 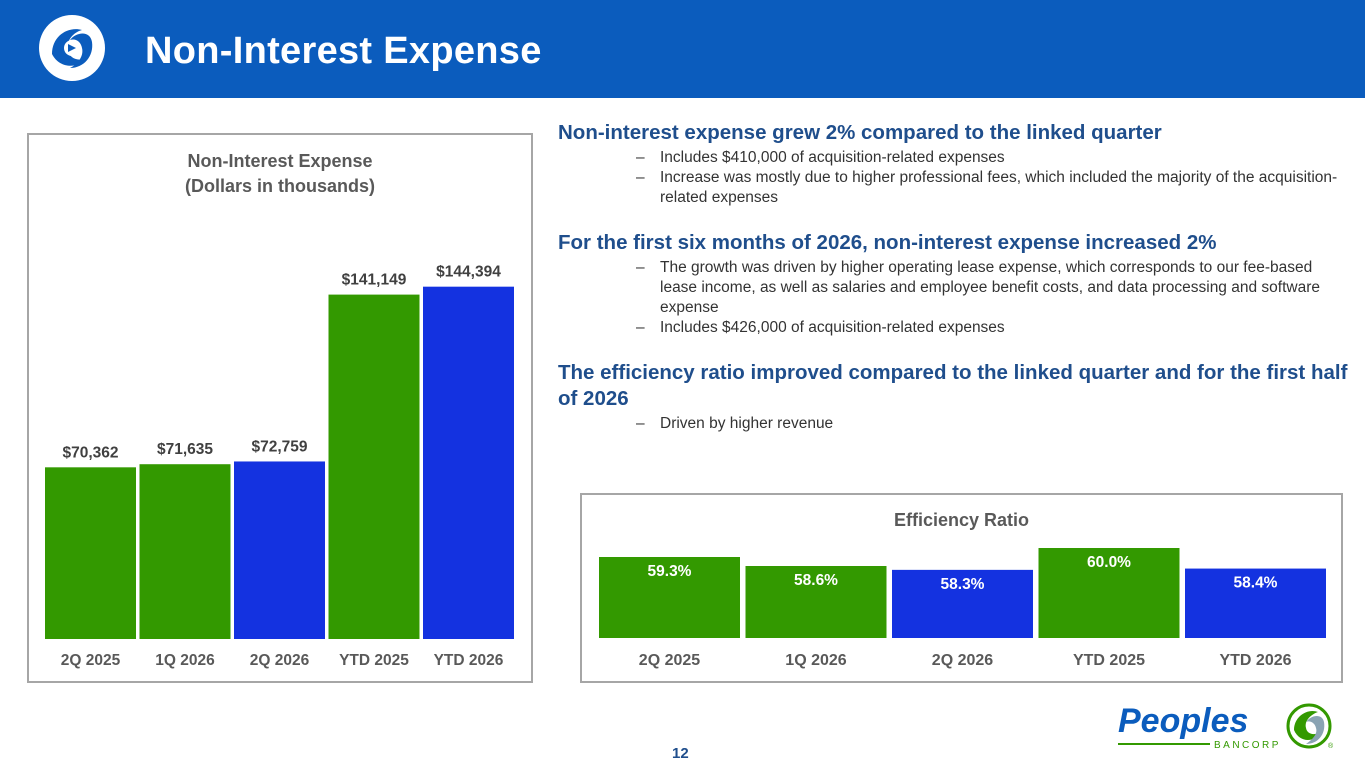 I want to click on bullet-sub-text: Driven by higher revenue, so click(x=747, y=423).